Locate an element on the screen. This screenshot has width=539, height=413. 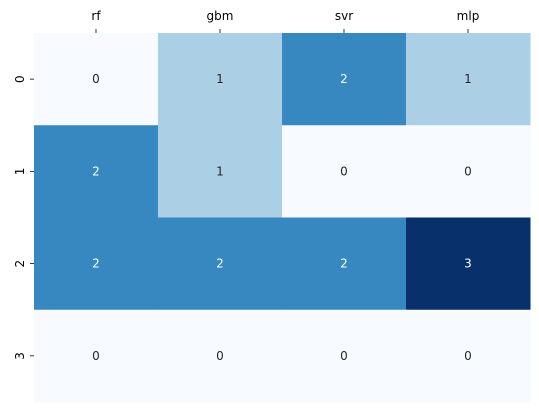
heatmap-cell-r0-c2 is located at coordinates (344, 79).